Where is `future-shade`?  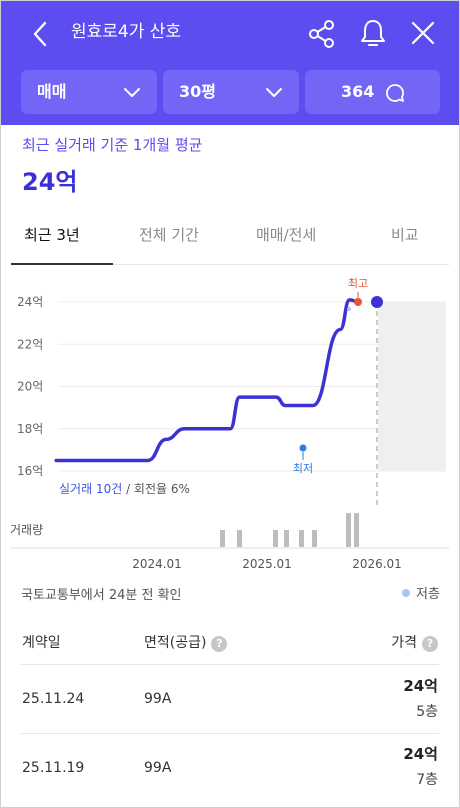
future-shade is located at coordinates (412, 386).